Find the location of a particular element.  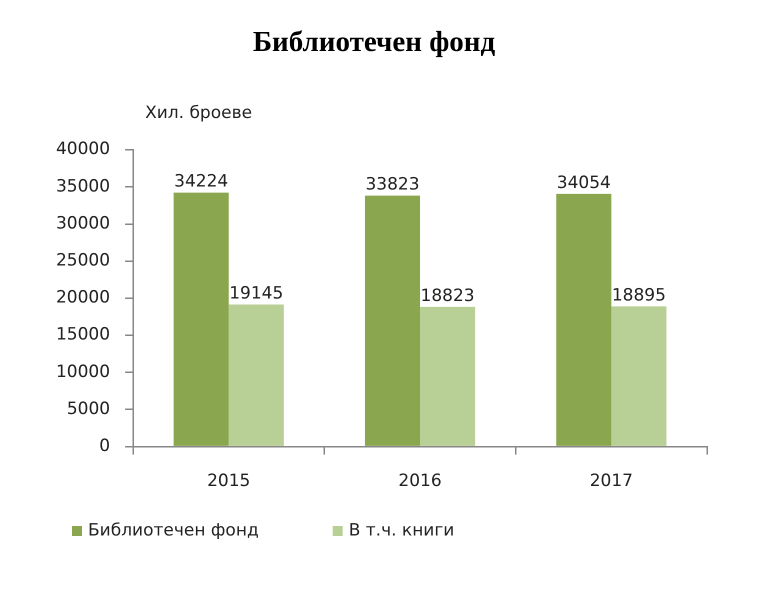

y-tick-label: 5000 is located at coordinates (88, 408).